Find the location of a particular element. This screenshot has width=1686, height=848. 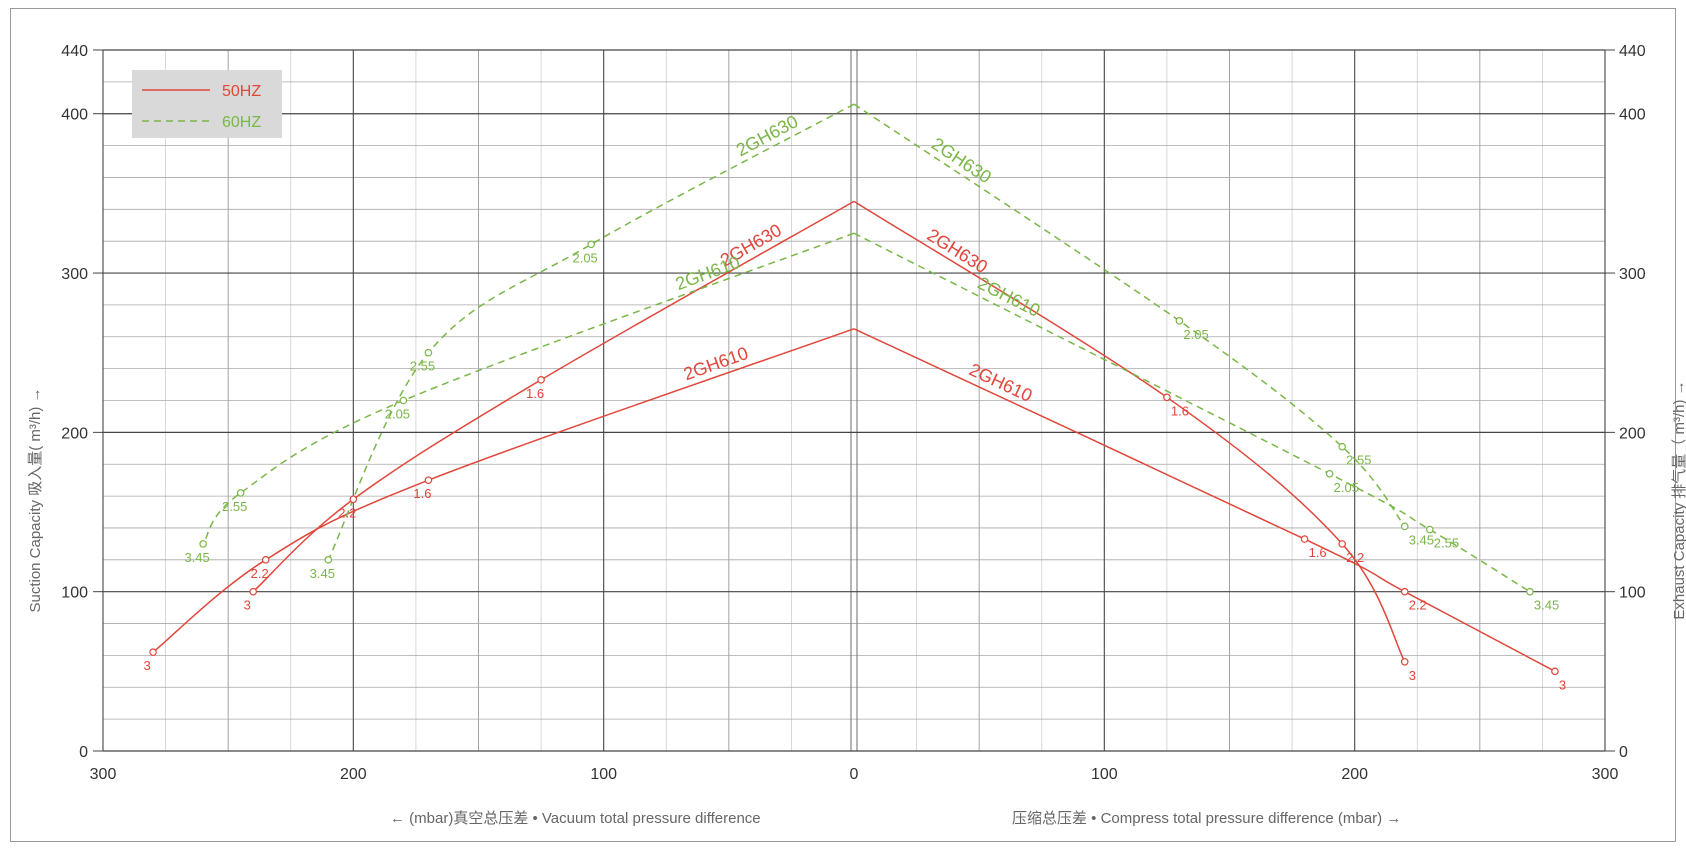

y-tick-label-right: 100 is located at coordinates (1632, 593).